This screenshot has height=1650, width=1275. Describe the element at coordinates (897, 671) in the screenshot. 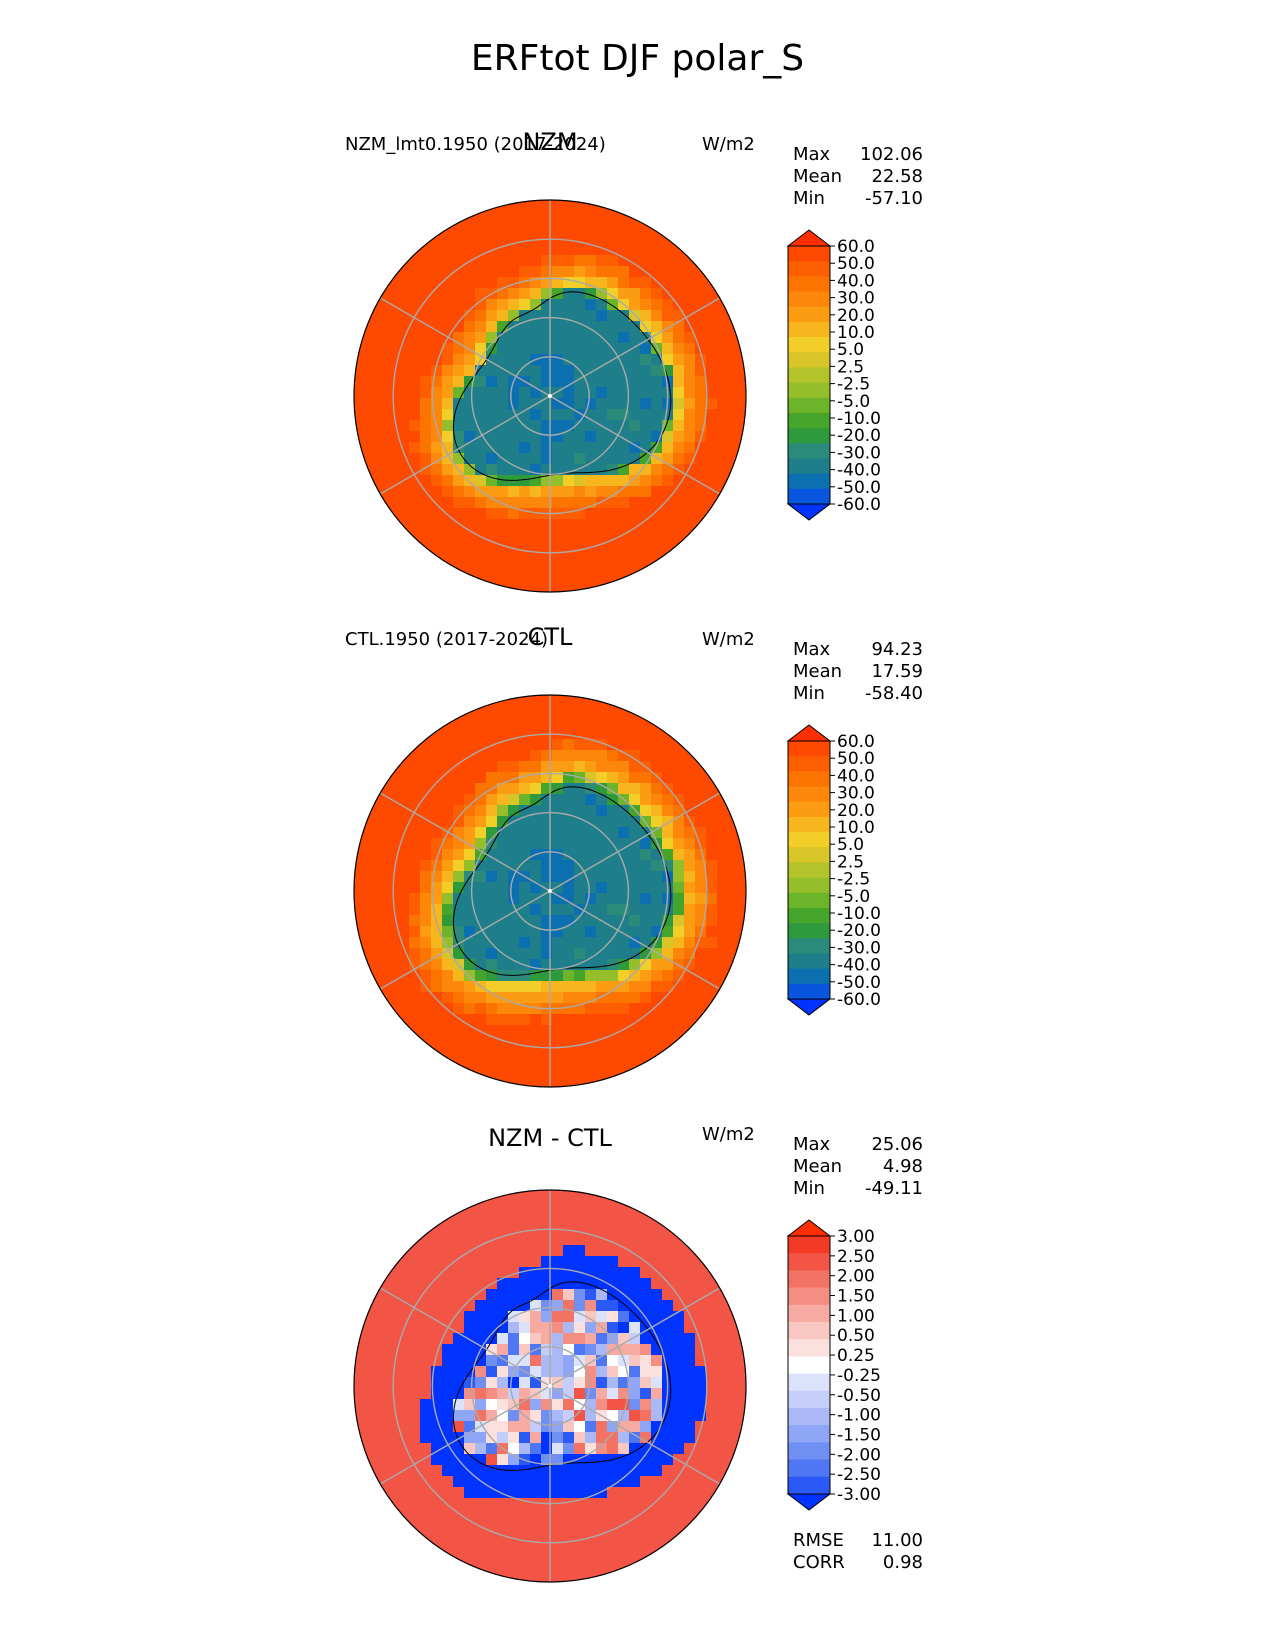

I see `stat-mean-value: 17.59` at that location.